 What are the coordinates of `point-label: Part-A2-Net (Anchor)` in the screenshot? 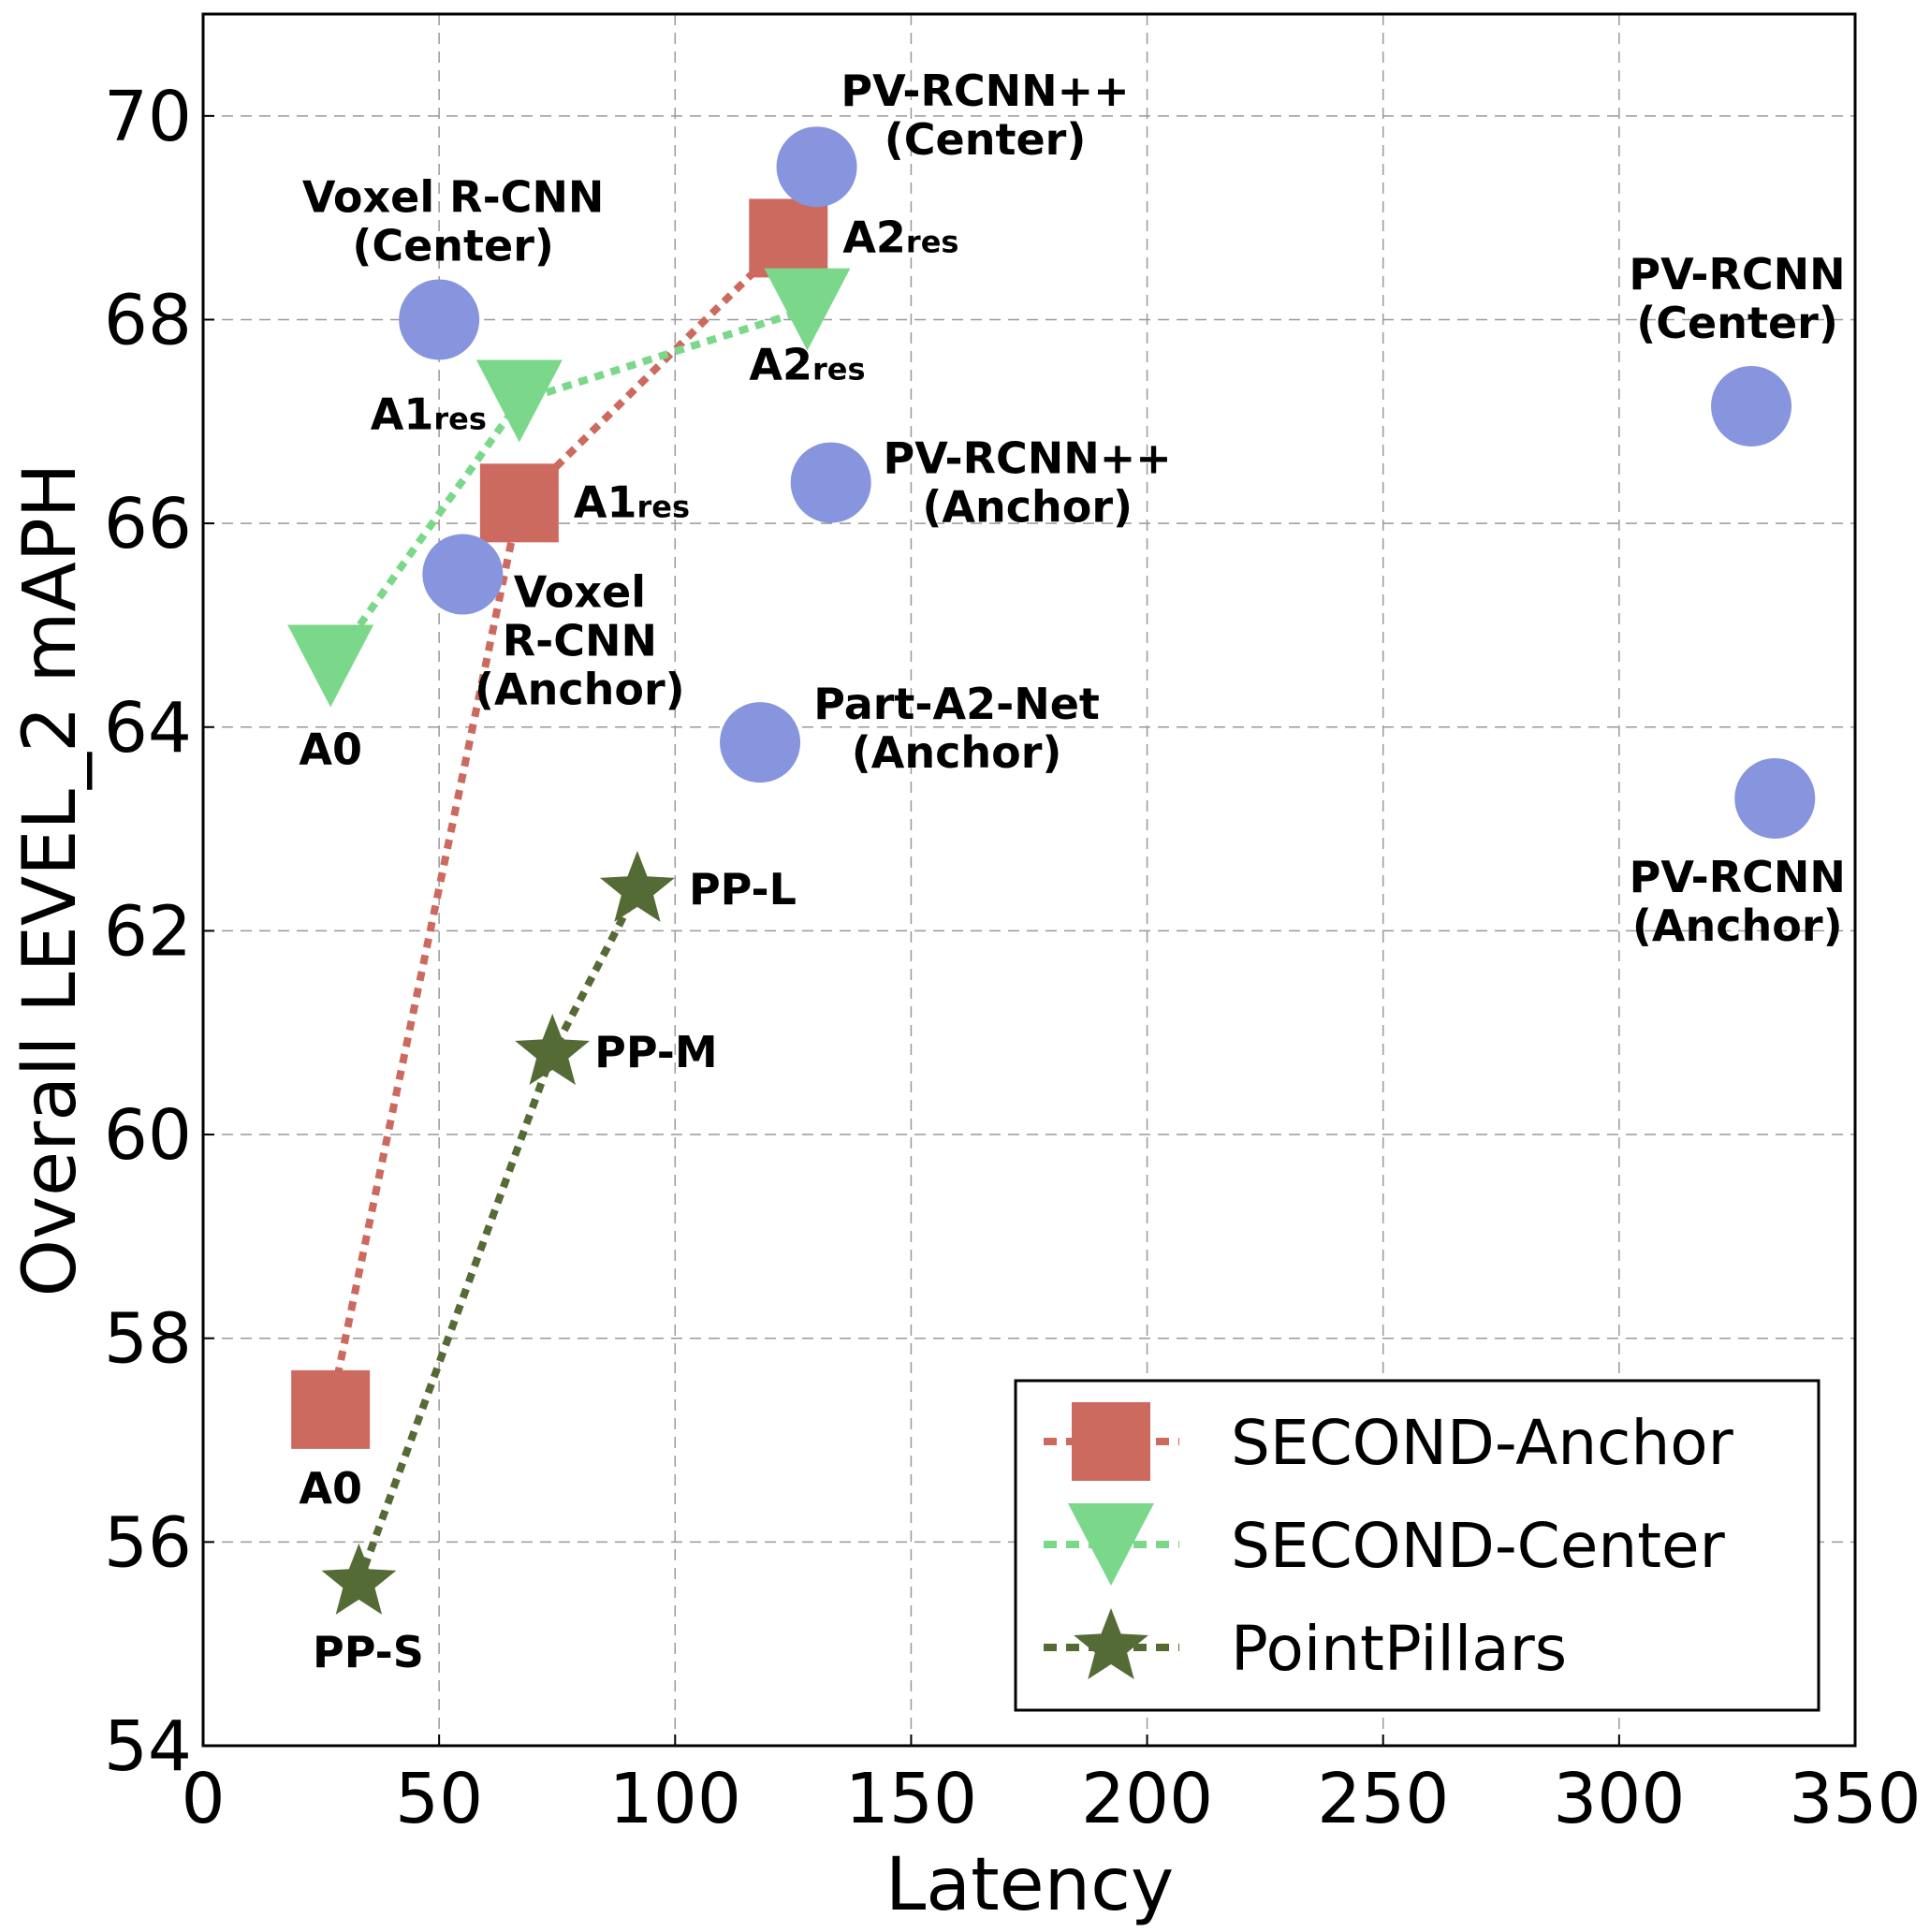 It's located at (956, 728).